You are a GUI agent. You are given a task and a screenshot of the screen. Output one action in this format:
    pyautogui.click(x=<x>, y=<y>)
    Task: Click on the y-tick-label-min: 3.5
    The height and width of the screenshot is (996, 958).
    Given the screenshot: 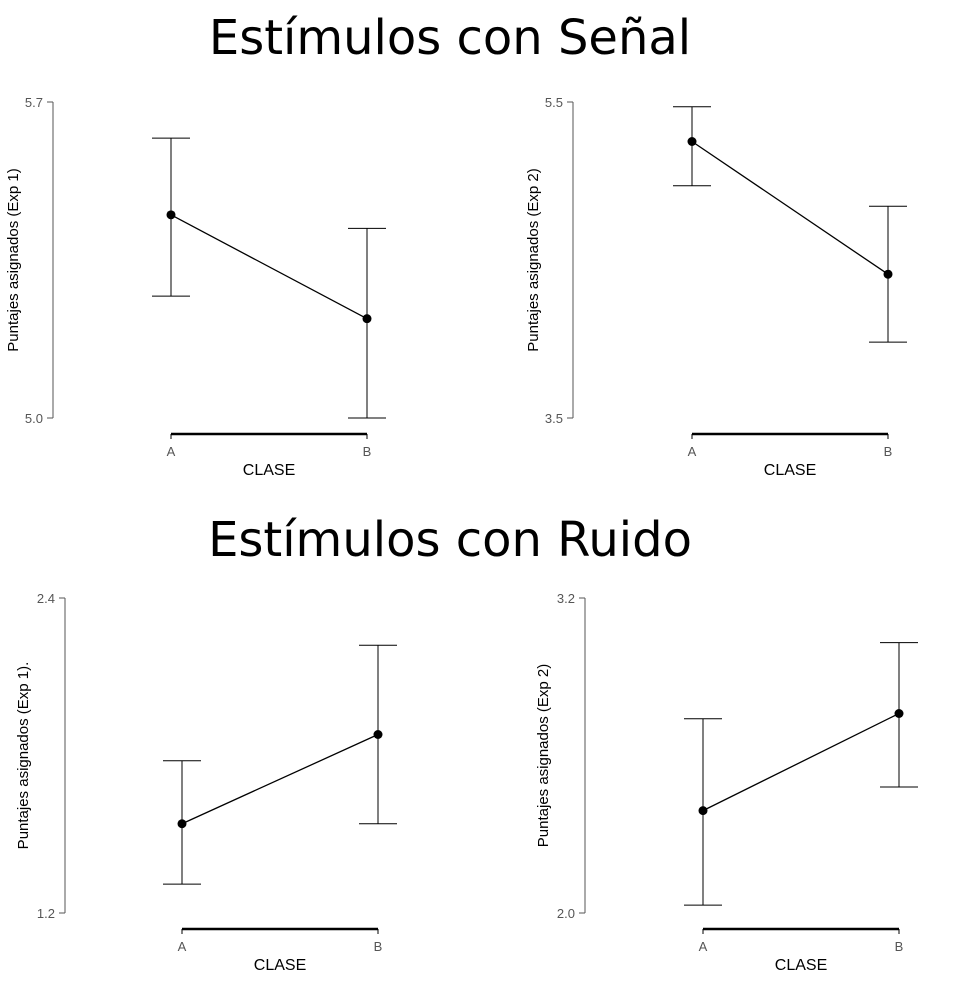 What is the action you would take?
    pyautogui.click(x=554, y=418)
    